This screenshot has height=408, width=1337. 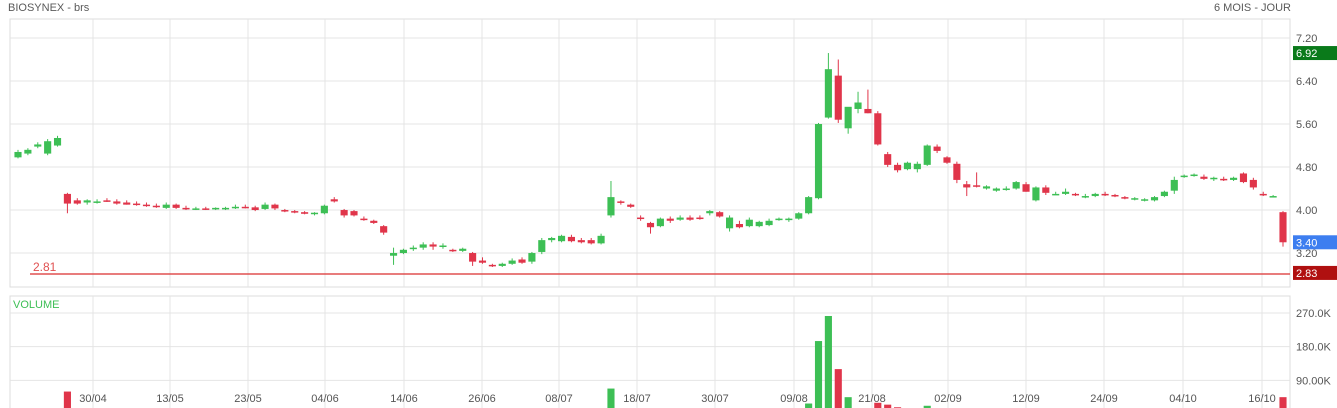 I want to click on price-tick-label: 6.40, so click(x=1306, y=82).